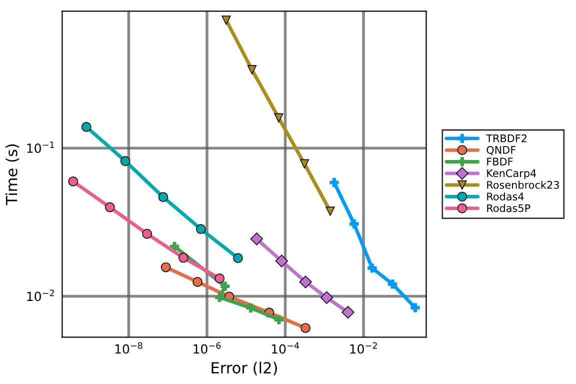 The image size is (576, 384). What do you see at coordinates (500, 162) in the screenshot?
I see `legend-label: FBDF` at bounding box center [500, 162].